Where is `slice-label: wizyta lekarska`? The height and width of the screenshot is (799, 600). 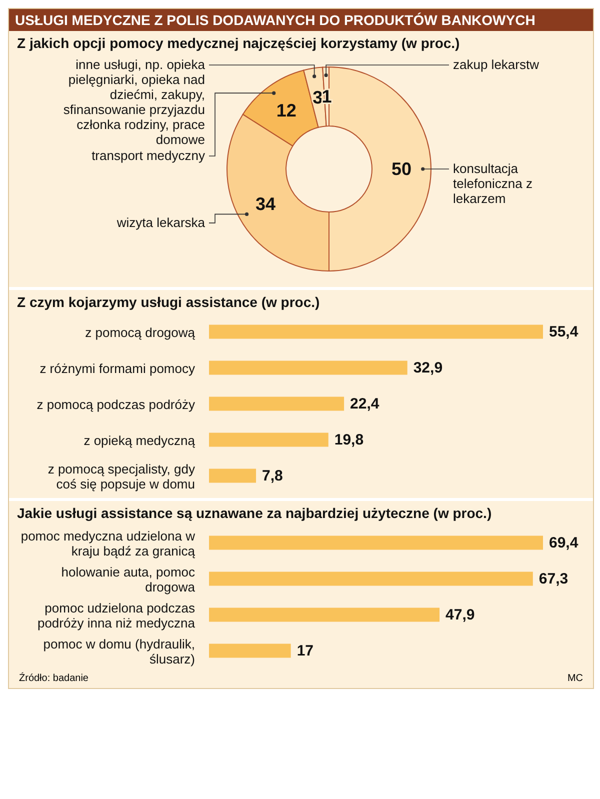
slice-label: wizyta lekarska is located at coordinates (161, 222).